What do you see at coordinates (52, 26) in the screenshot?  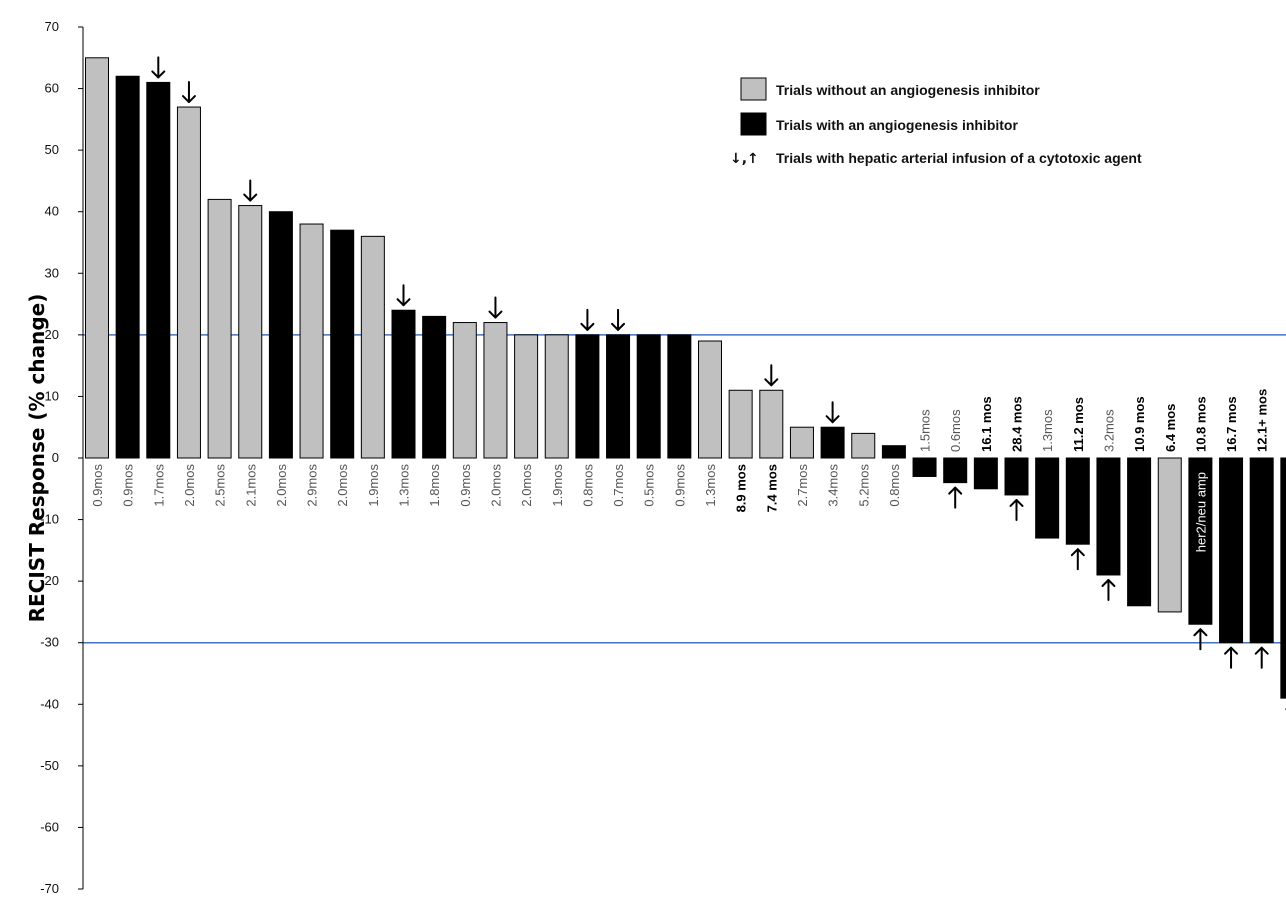 I see `y-tick-label: 70` at bounding box center [52, 26].